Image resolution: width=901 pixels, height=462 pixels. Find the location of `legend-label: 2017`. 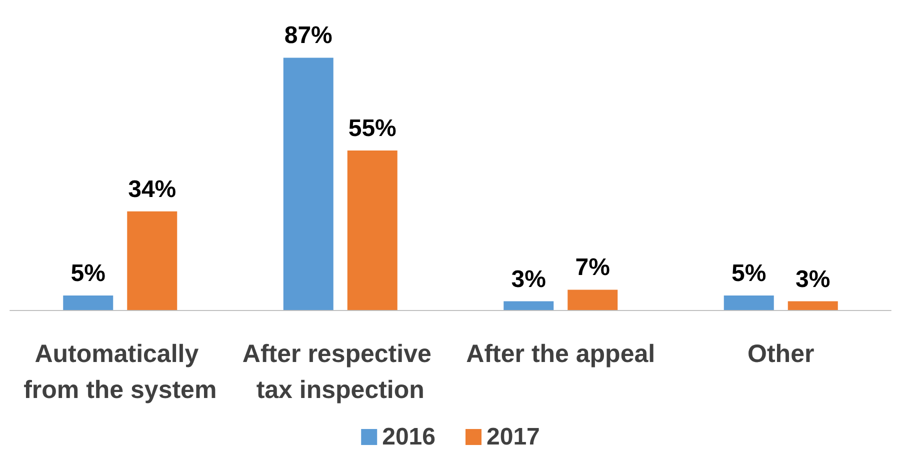

legend-label: 2017 is located at coordinates (513, 437).